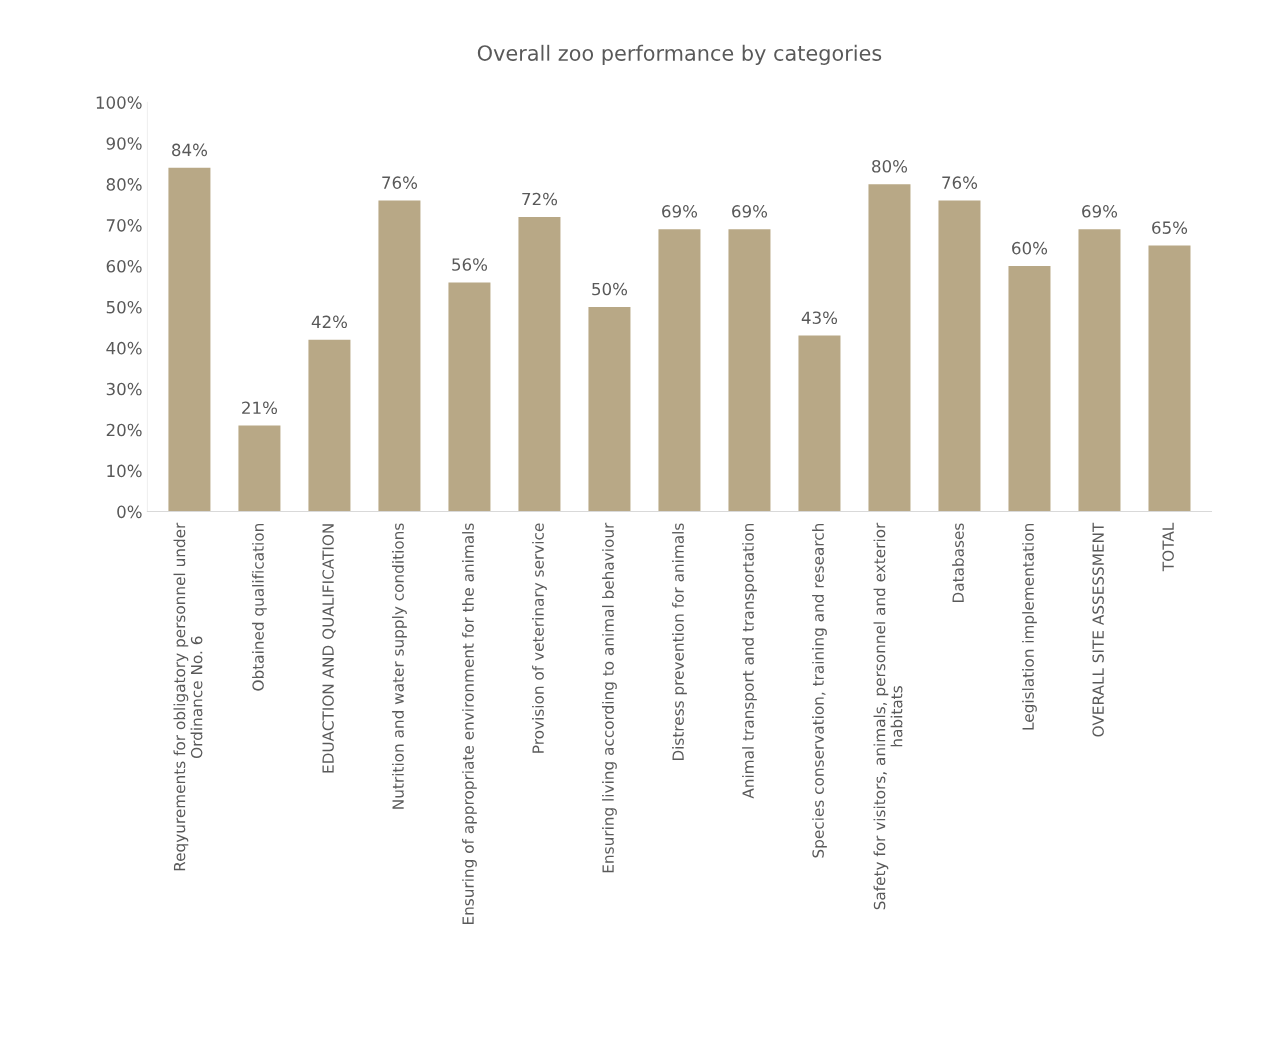 This screenshot has width=1282, height=1044. What do you see at coordinates (259, 607) in the screenshot?
I see `x-tick-label: Obtained qualification` at bounding box center [259, 607].